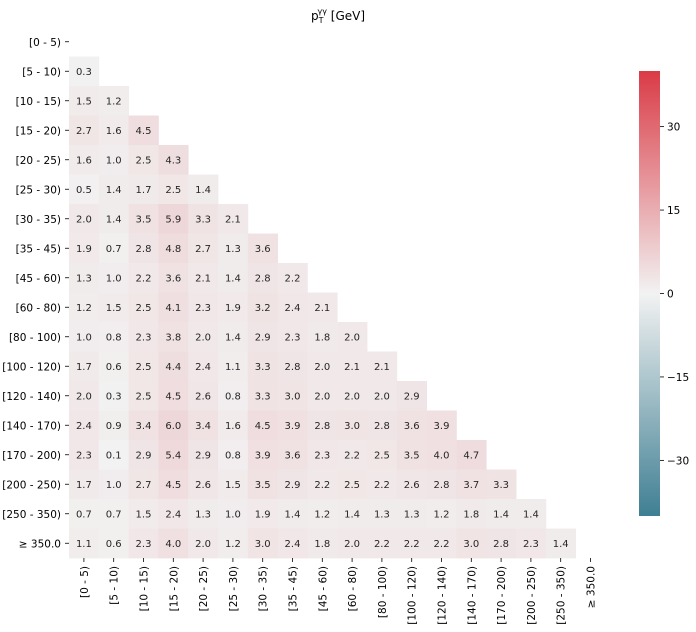 This screenshot has height=632, width=696. What do you see at coordinates (649, 293) in the screenshot?
I see `colorbar-gradient` at bounding box center [649, 293].